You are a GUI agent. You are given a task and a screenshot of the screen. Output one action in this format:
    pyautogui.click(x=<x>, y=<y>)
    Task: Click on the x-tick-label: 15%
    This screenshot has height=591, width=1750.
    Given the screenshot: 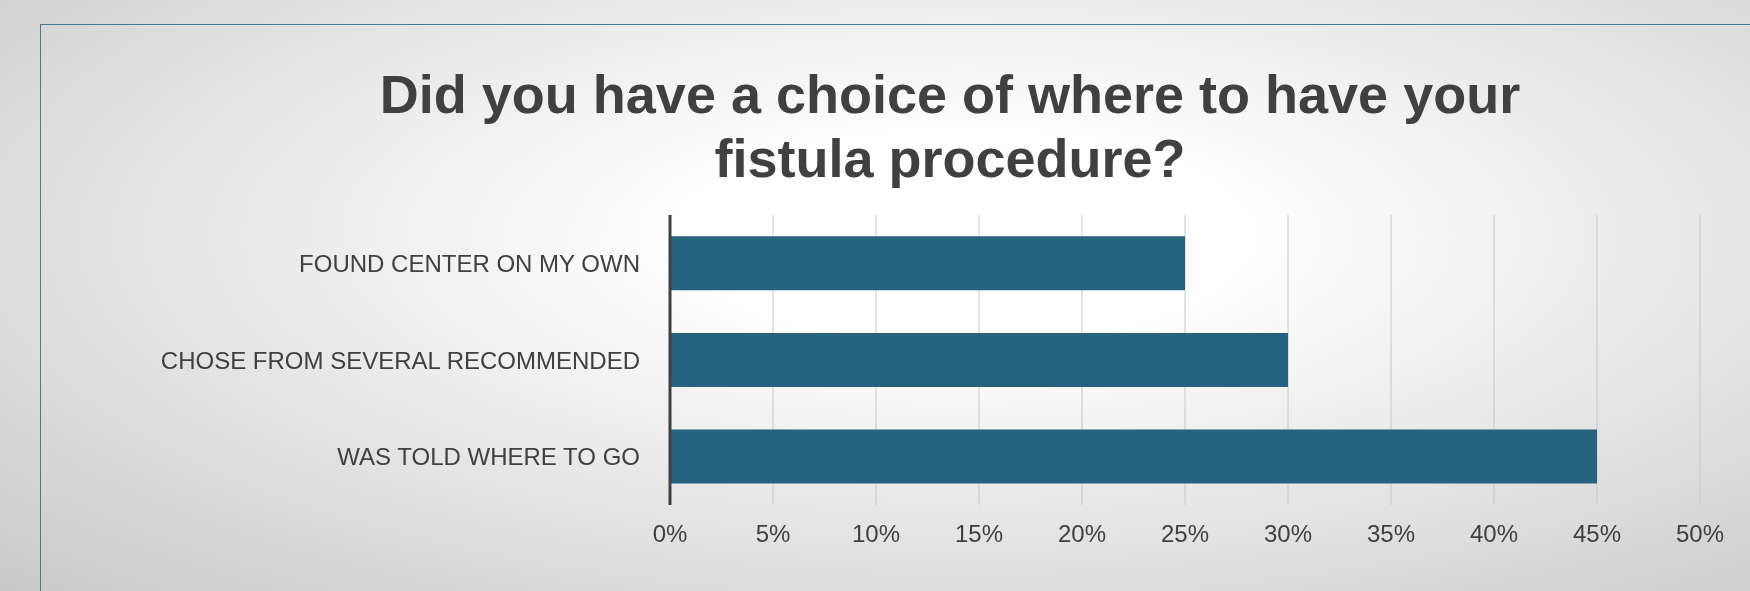 What is the action you would take?
    pyautogui.click(x=979, y=534)
    